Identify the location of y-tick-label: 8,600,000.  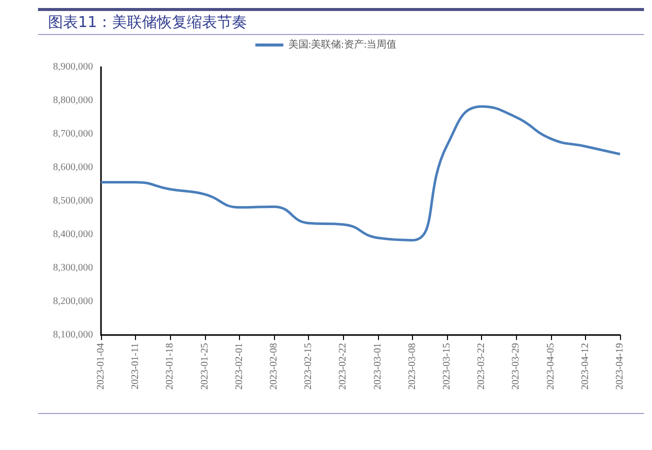
(73, 167).